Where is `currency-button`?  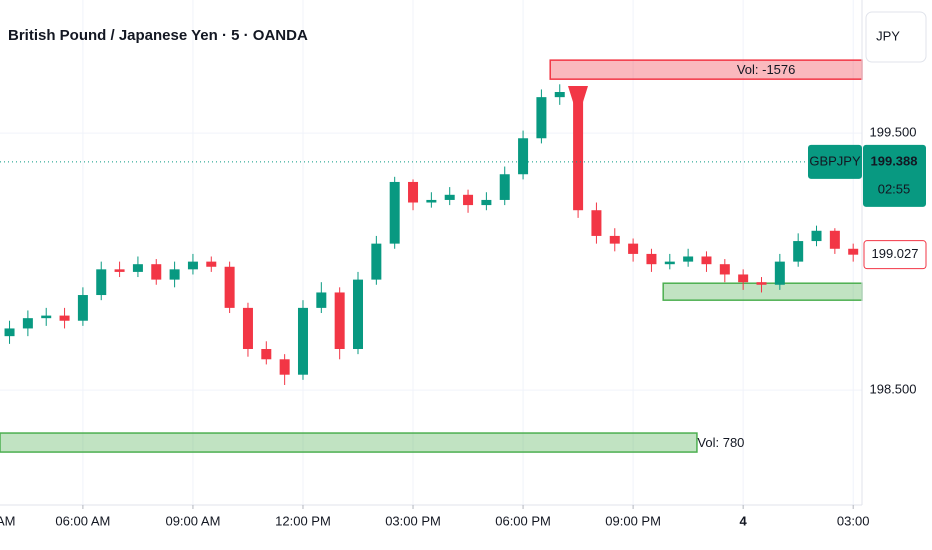 currency-button is located at coordinates (896, 37).